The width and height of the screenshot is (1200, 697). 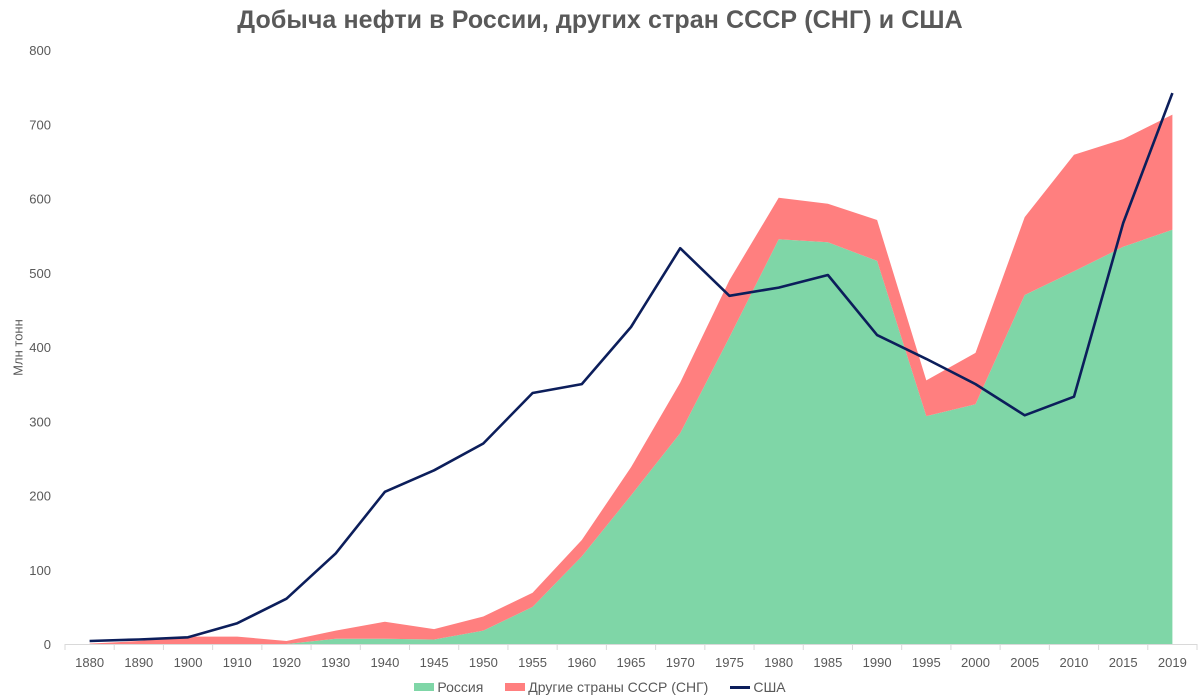 I want to click on x-tick-label: 2010, so click(x=1073, y=662).